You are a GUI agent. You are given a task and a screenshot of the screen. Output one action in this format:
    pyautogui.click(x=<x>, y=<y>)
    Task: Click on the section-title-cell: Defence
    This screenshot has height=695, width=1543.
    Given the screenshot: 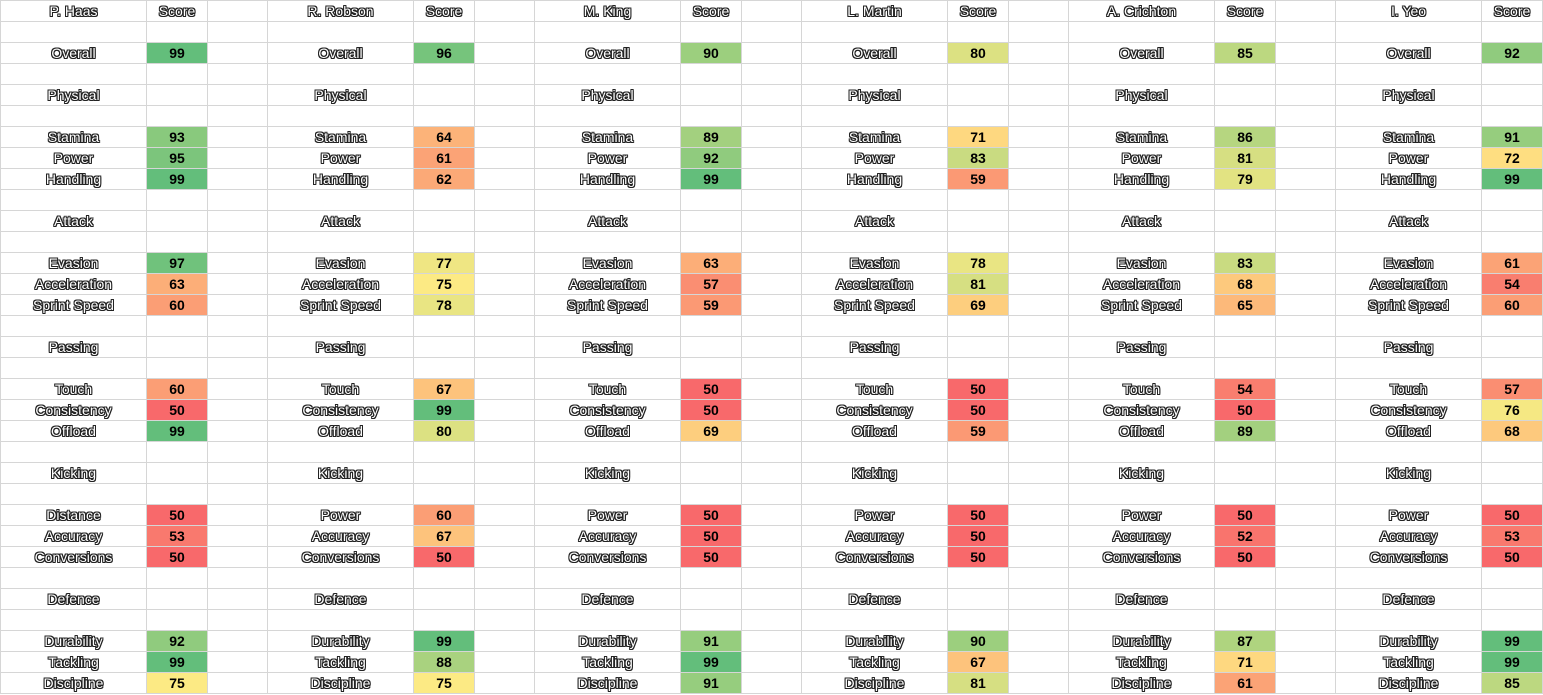 What is the action you would take?
    pyautogui.click(x=1409, y=599)
    